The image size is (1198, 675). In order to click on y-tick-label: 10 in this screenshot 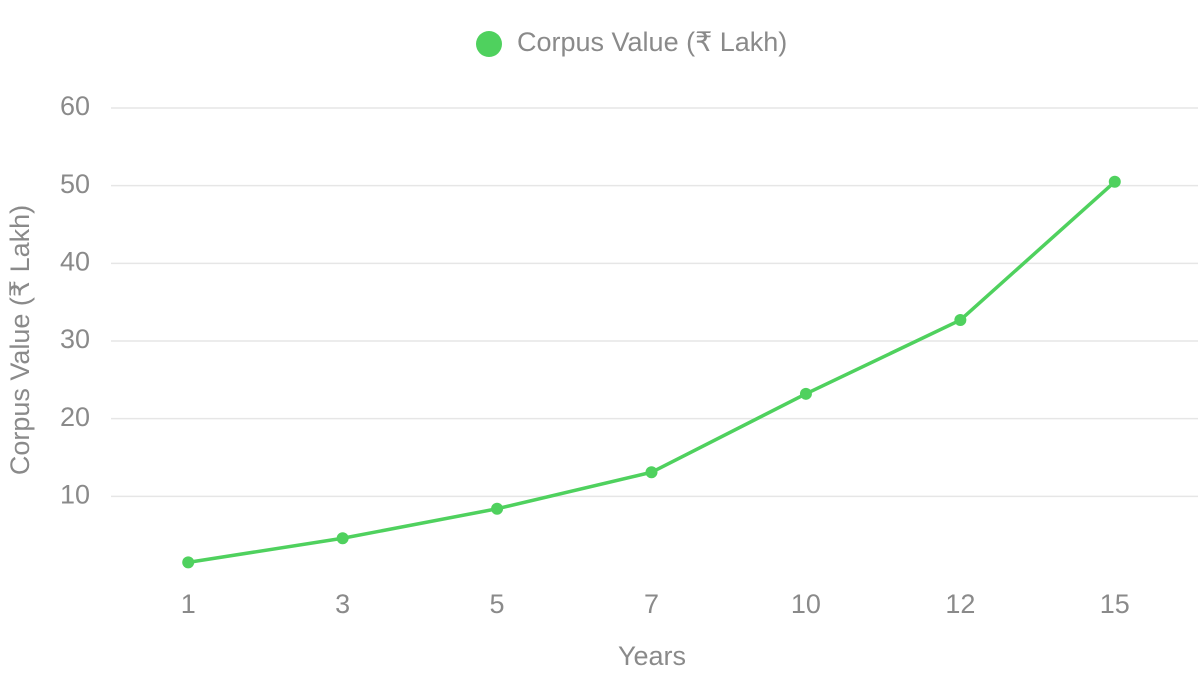, I will do `click(75, 494)`.